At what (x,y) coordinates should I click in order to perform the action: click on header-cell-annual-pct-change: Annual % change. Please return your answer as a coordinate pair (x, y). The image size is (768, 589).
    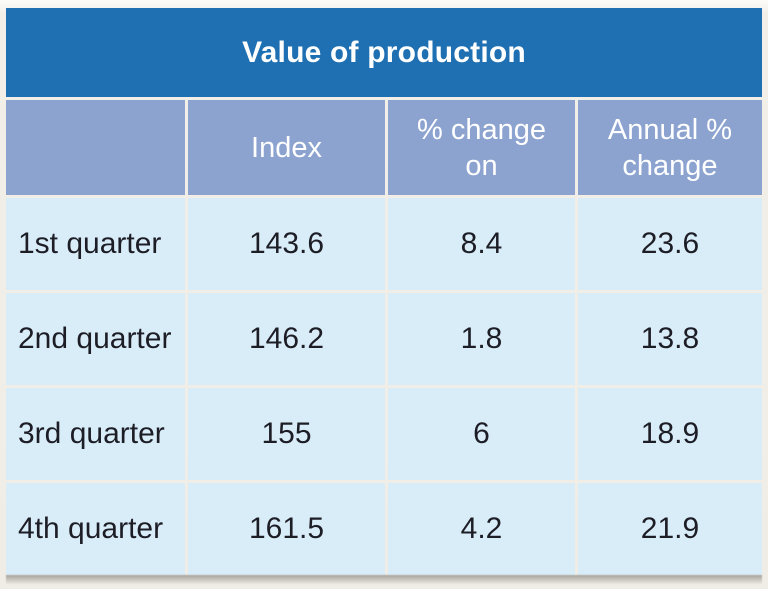
    Looking at the image, I should click on (670, 147).